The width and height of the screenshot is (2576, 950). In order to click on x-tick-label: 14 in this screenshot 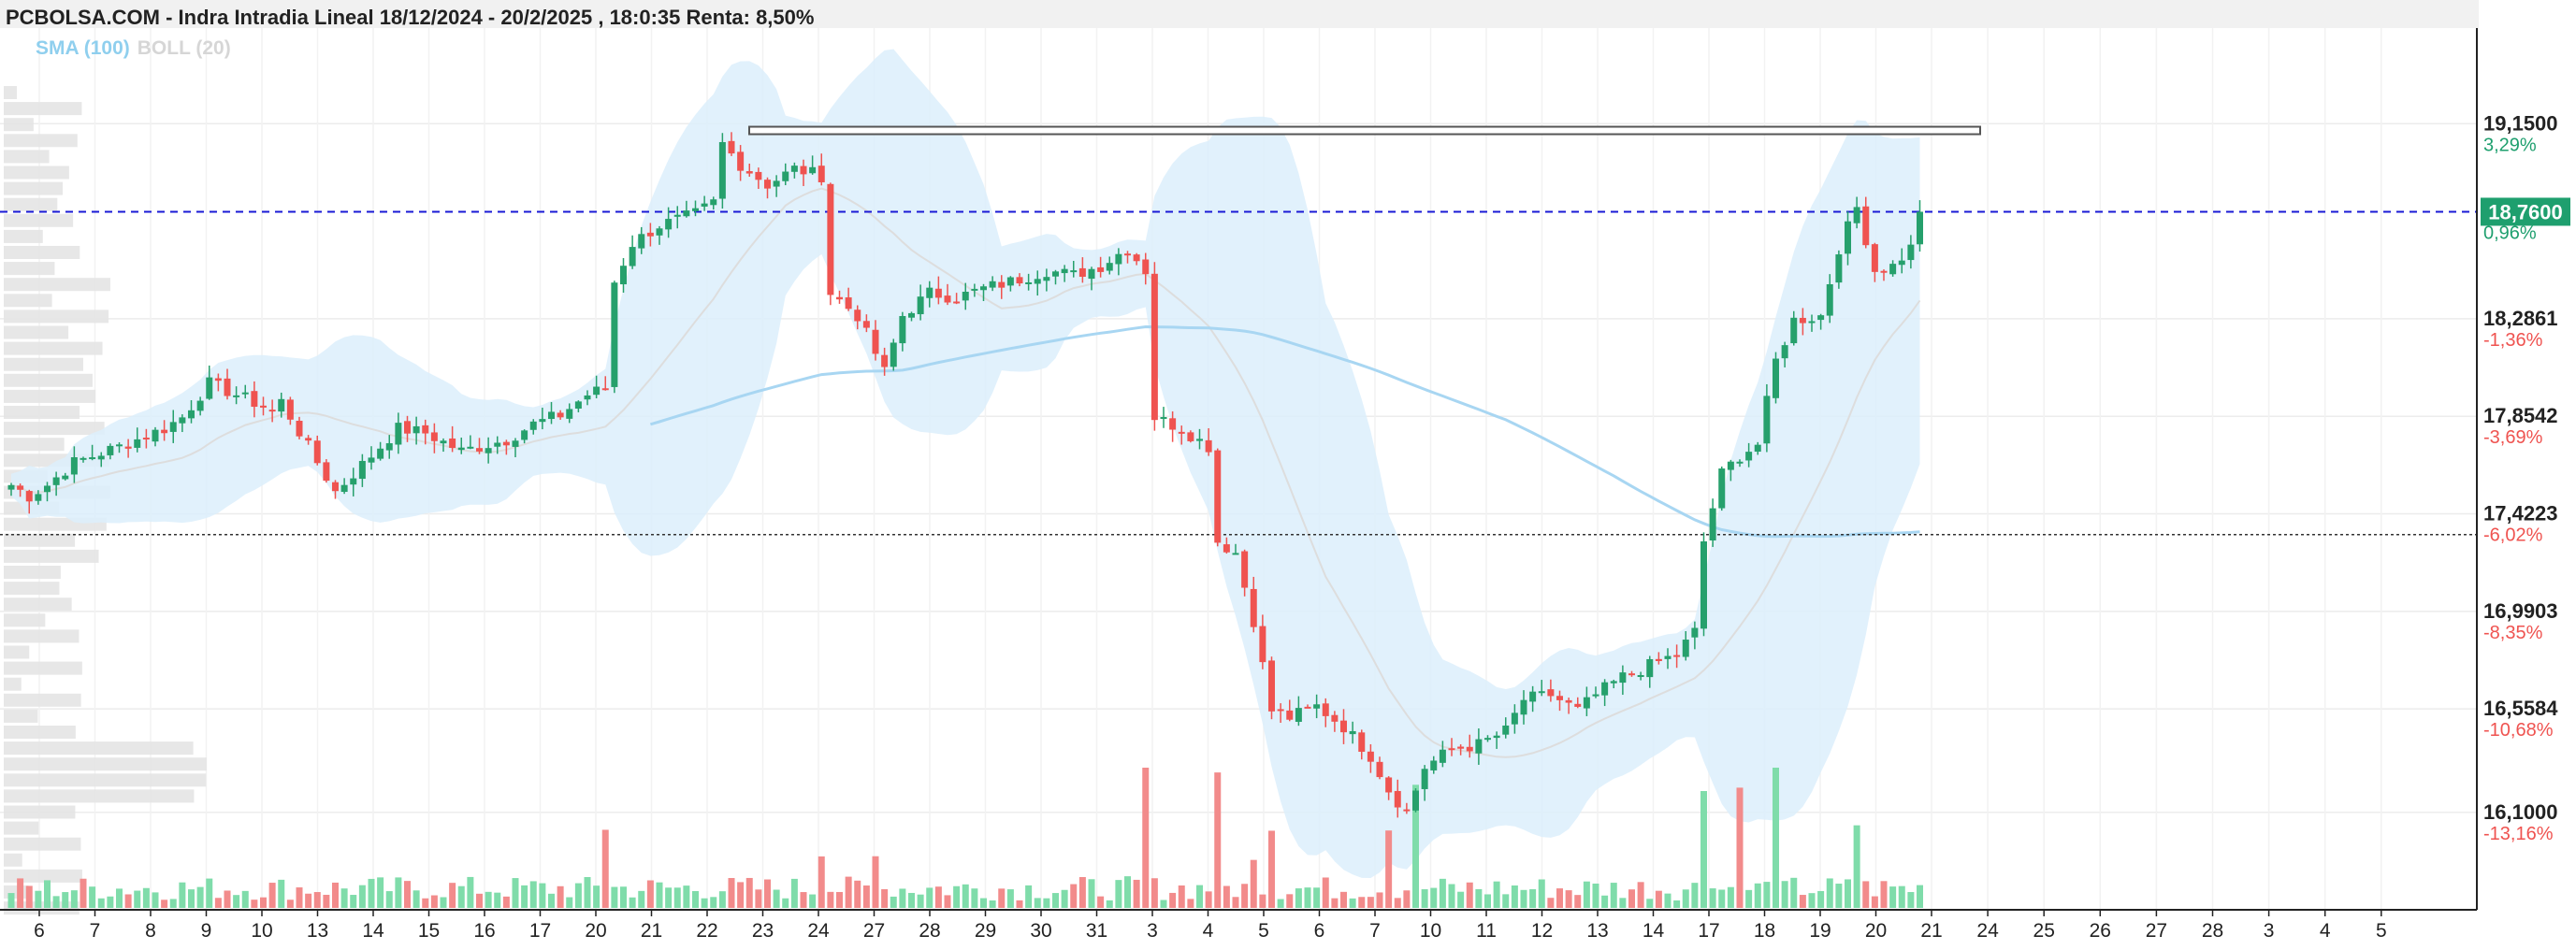, I will do `click(1654, 931)`.